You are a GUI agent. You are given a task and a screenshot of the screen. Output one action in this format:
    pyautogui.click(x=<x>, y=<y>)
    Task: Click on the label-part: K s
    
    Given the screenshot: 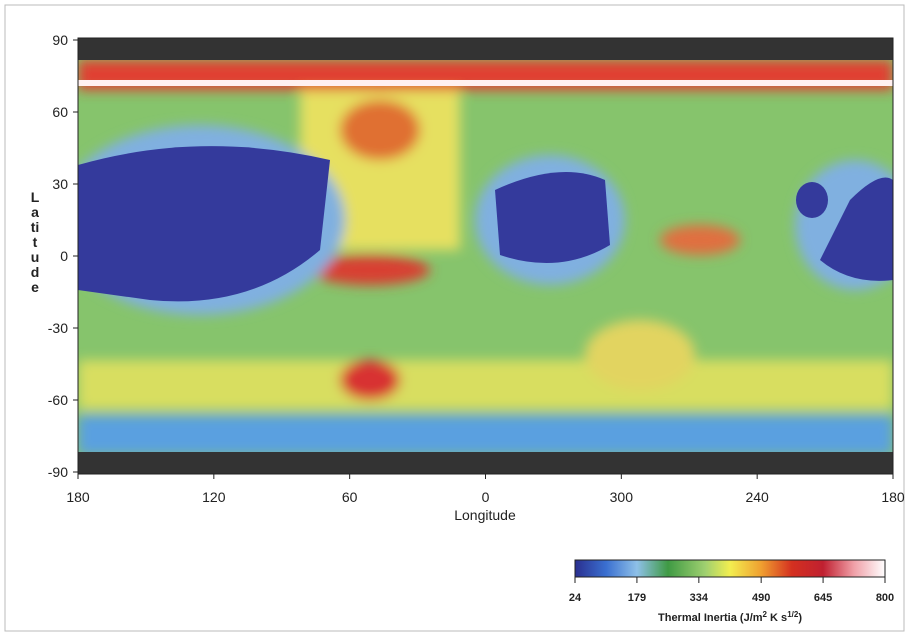 What is the action you would take?
    pyautogui.click(x=777, y=618)
    